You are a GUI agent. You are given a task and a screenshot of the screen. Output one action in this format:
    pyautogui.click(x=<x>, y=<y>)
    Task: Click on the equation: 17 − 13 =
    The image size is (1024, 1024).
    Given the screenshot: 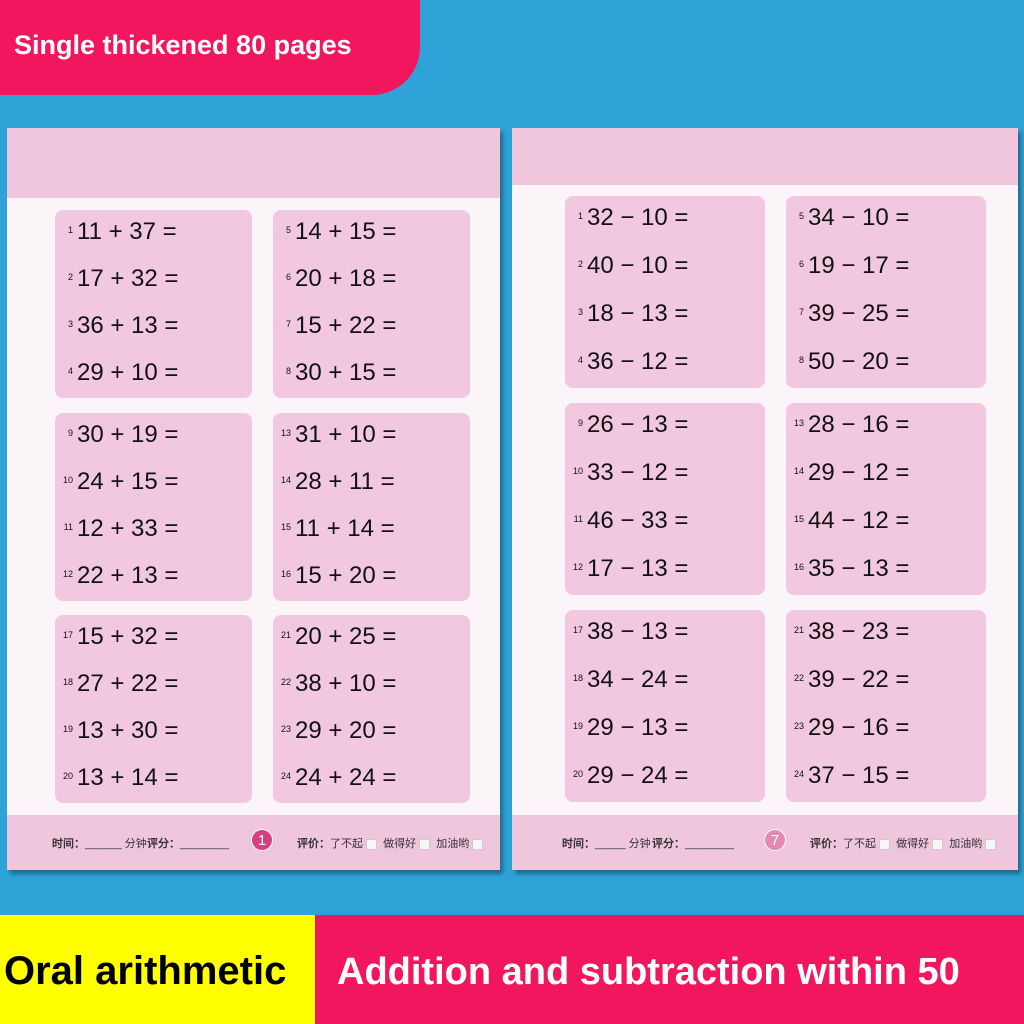 What is the action you would take?
    pyautogui.click(x=638, y=568)
    